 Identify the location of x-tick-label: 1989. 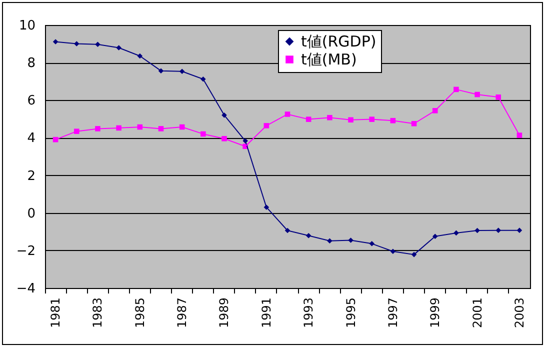
(224, 313).